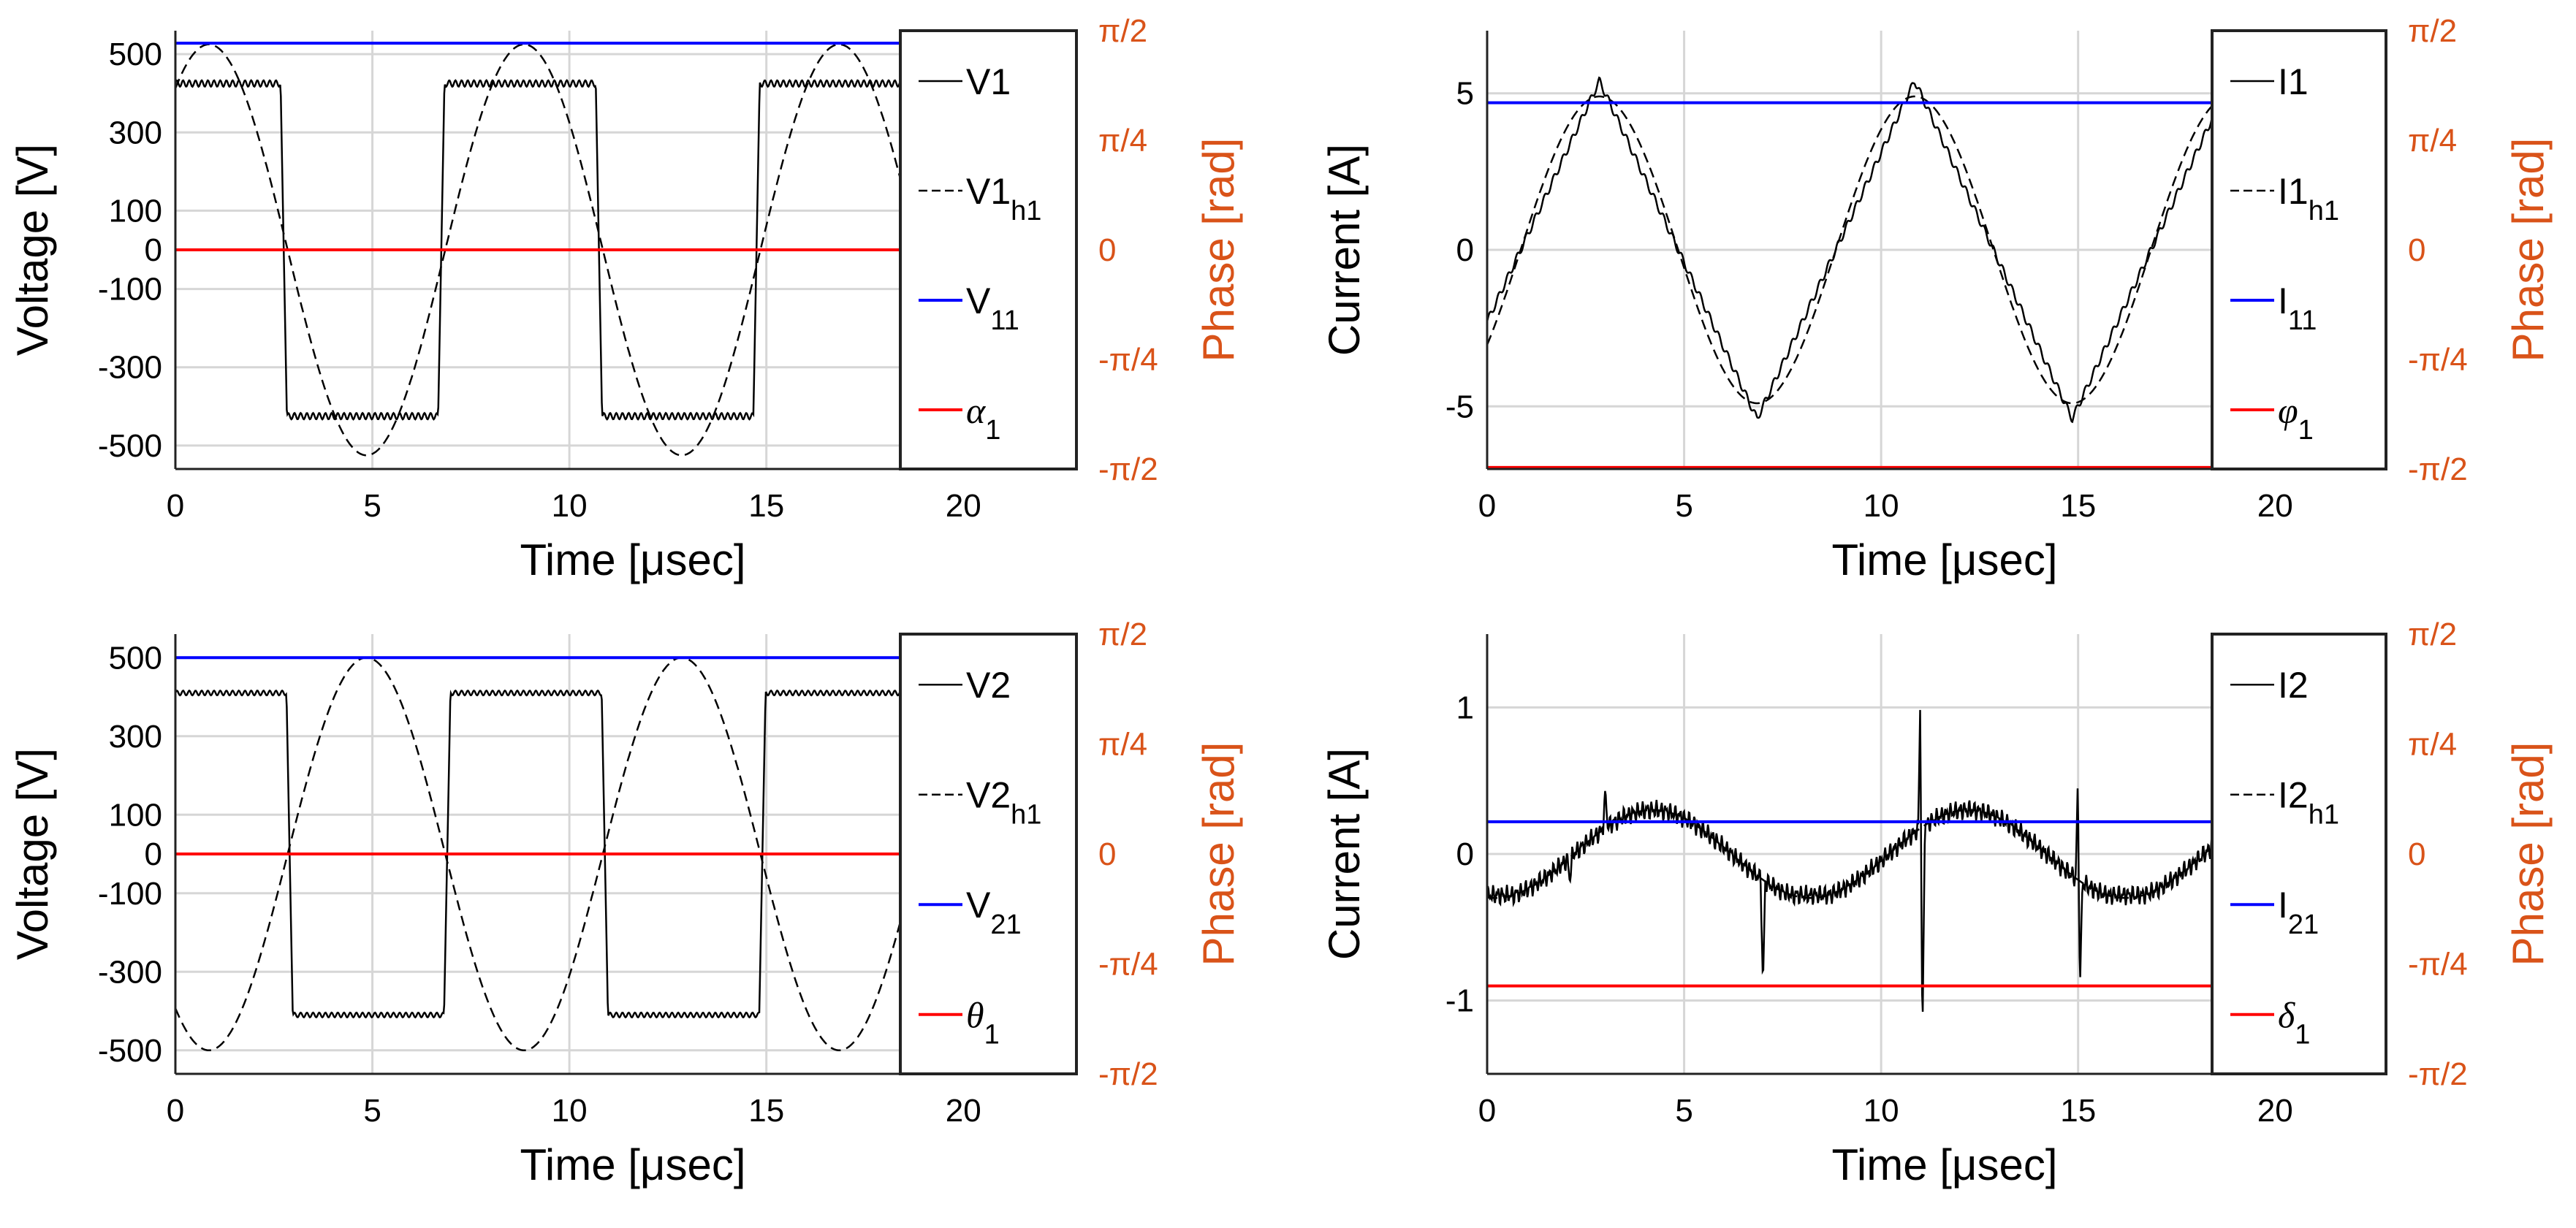 The image size is (2576, 1228). I want to click on legend-label: I2, so click(2293, 685).